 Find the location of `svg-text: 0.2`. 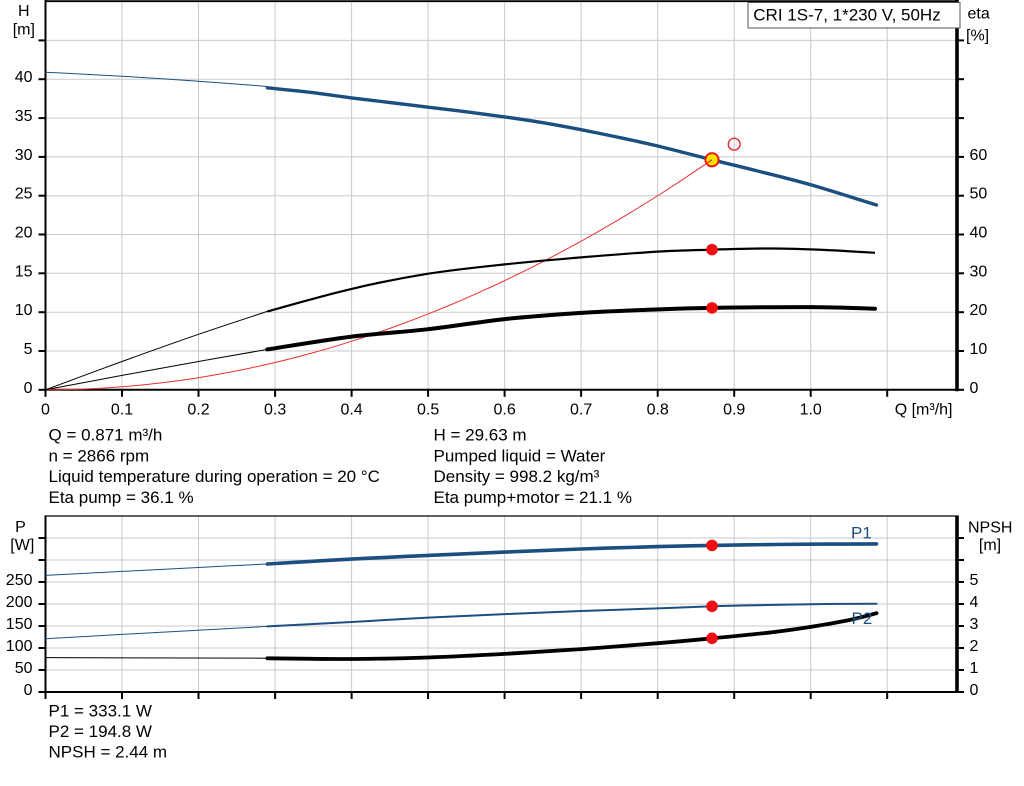

svg-text: 0.2 is located at coordinates (198, 410).